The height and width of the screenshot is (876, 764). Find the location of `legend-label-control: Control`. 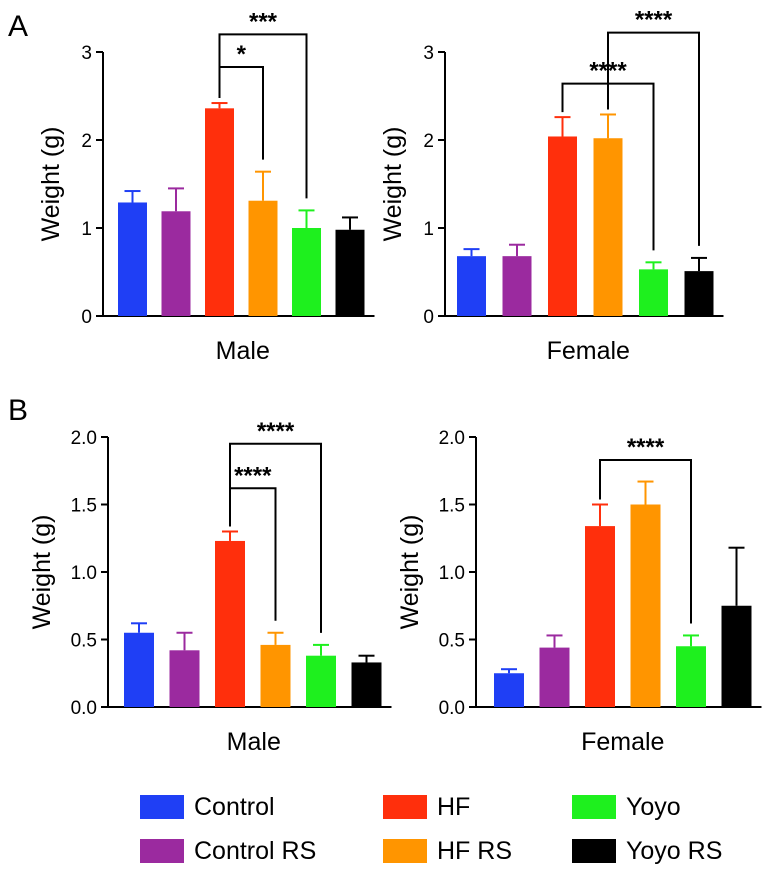

legend-label-control: Control is located at coordinates (234, 806).